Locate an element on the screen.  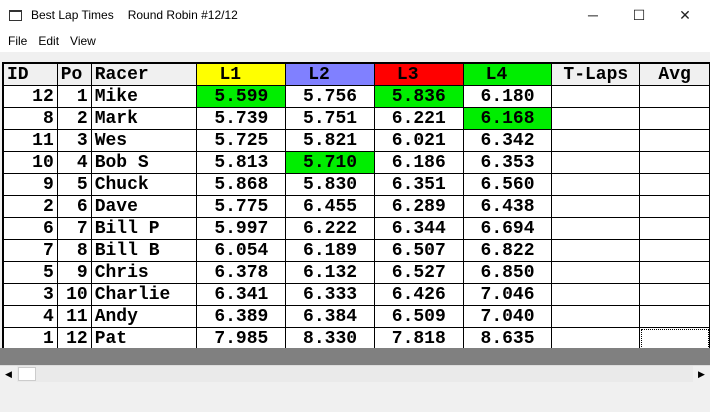
cell-racer: Pat is located at coordinates (144, 338).